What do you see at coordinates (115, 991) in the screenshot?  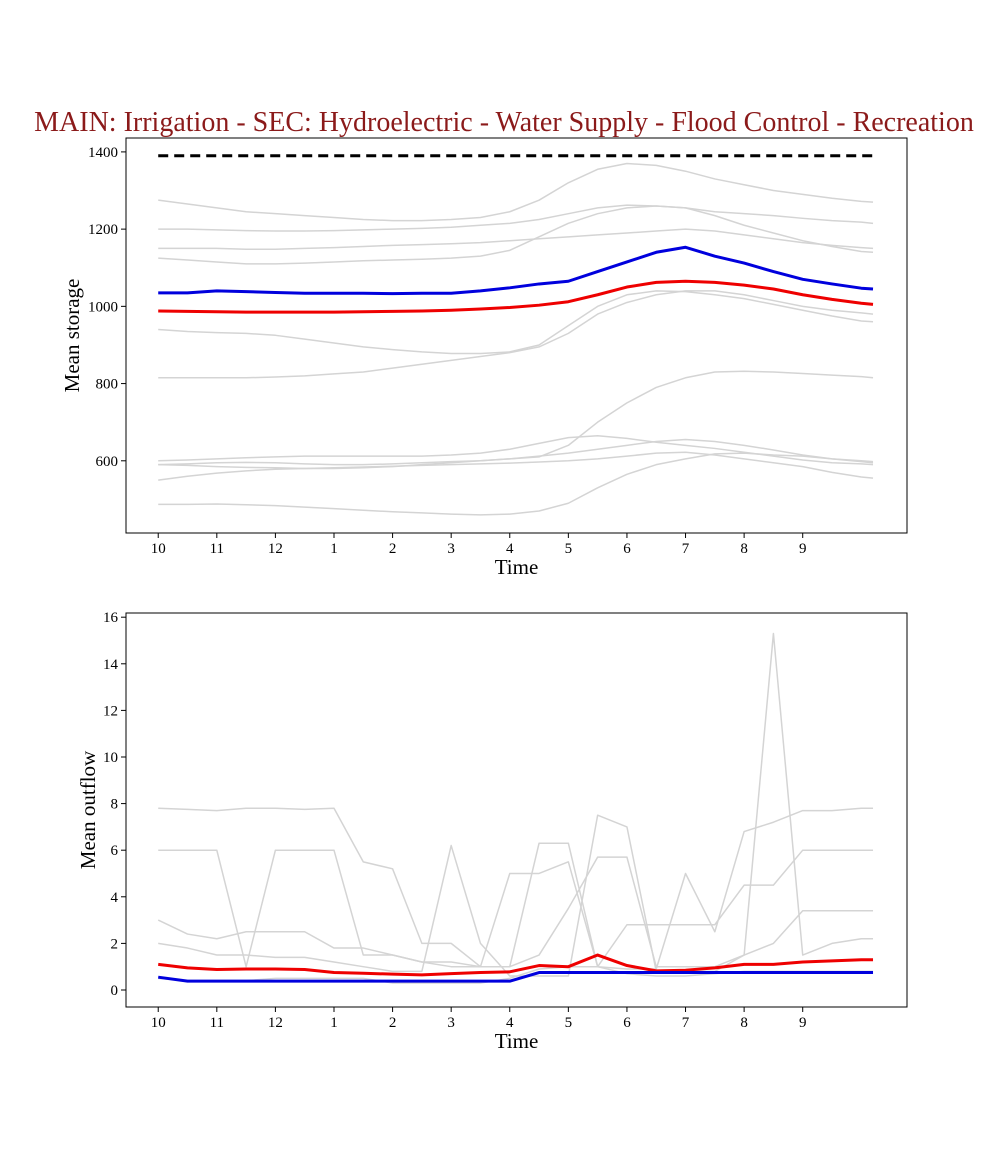 I see `y-tick-label: 0` at bounding box center [115, 991].